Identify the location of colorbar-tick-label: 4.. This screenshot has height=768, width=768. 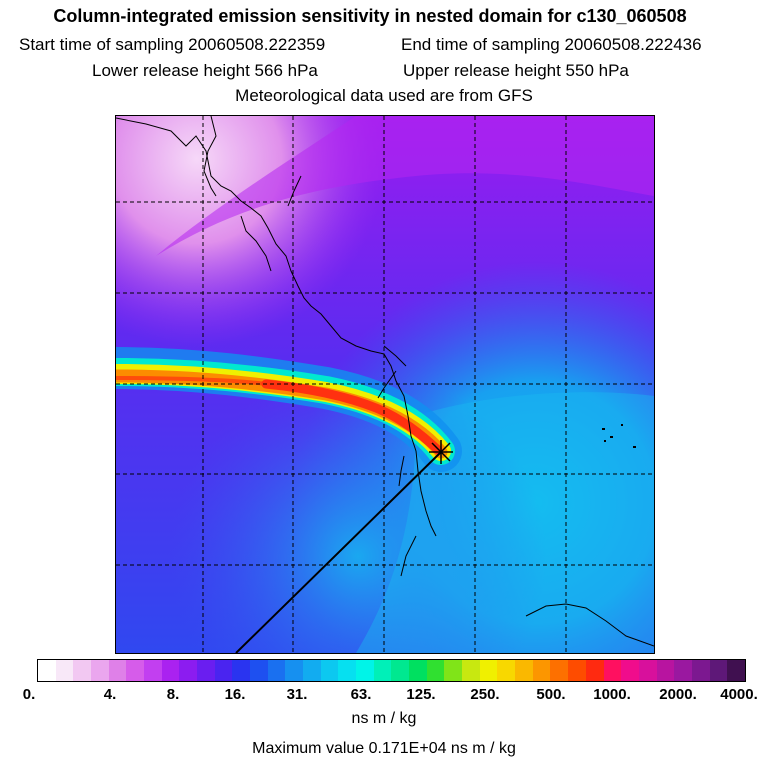
(110, 694).